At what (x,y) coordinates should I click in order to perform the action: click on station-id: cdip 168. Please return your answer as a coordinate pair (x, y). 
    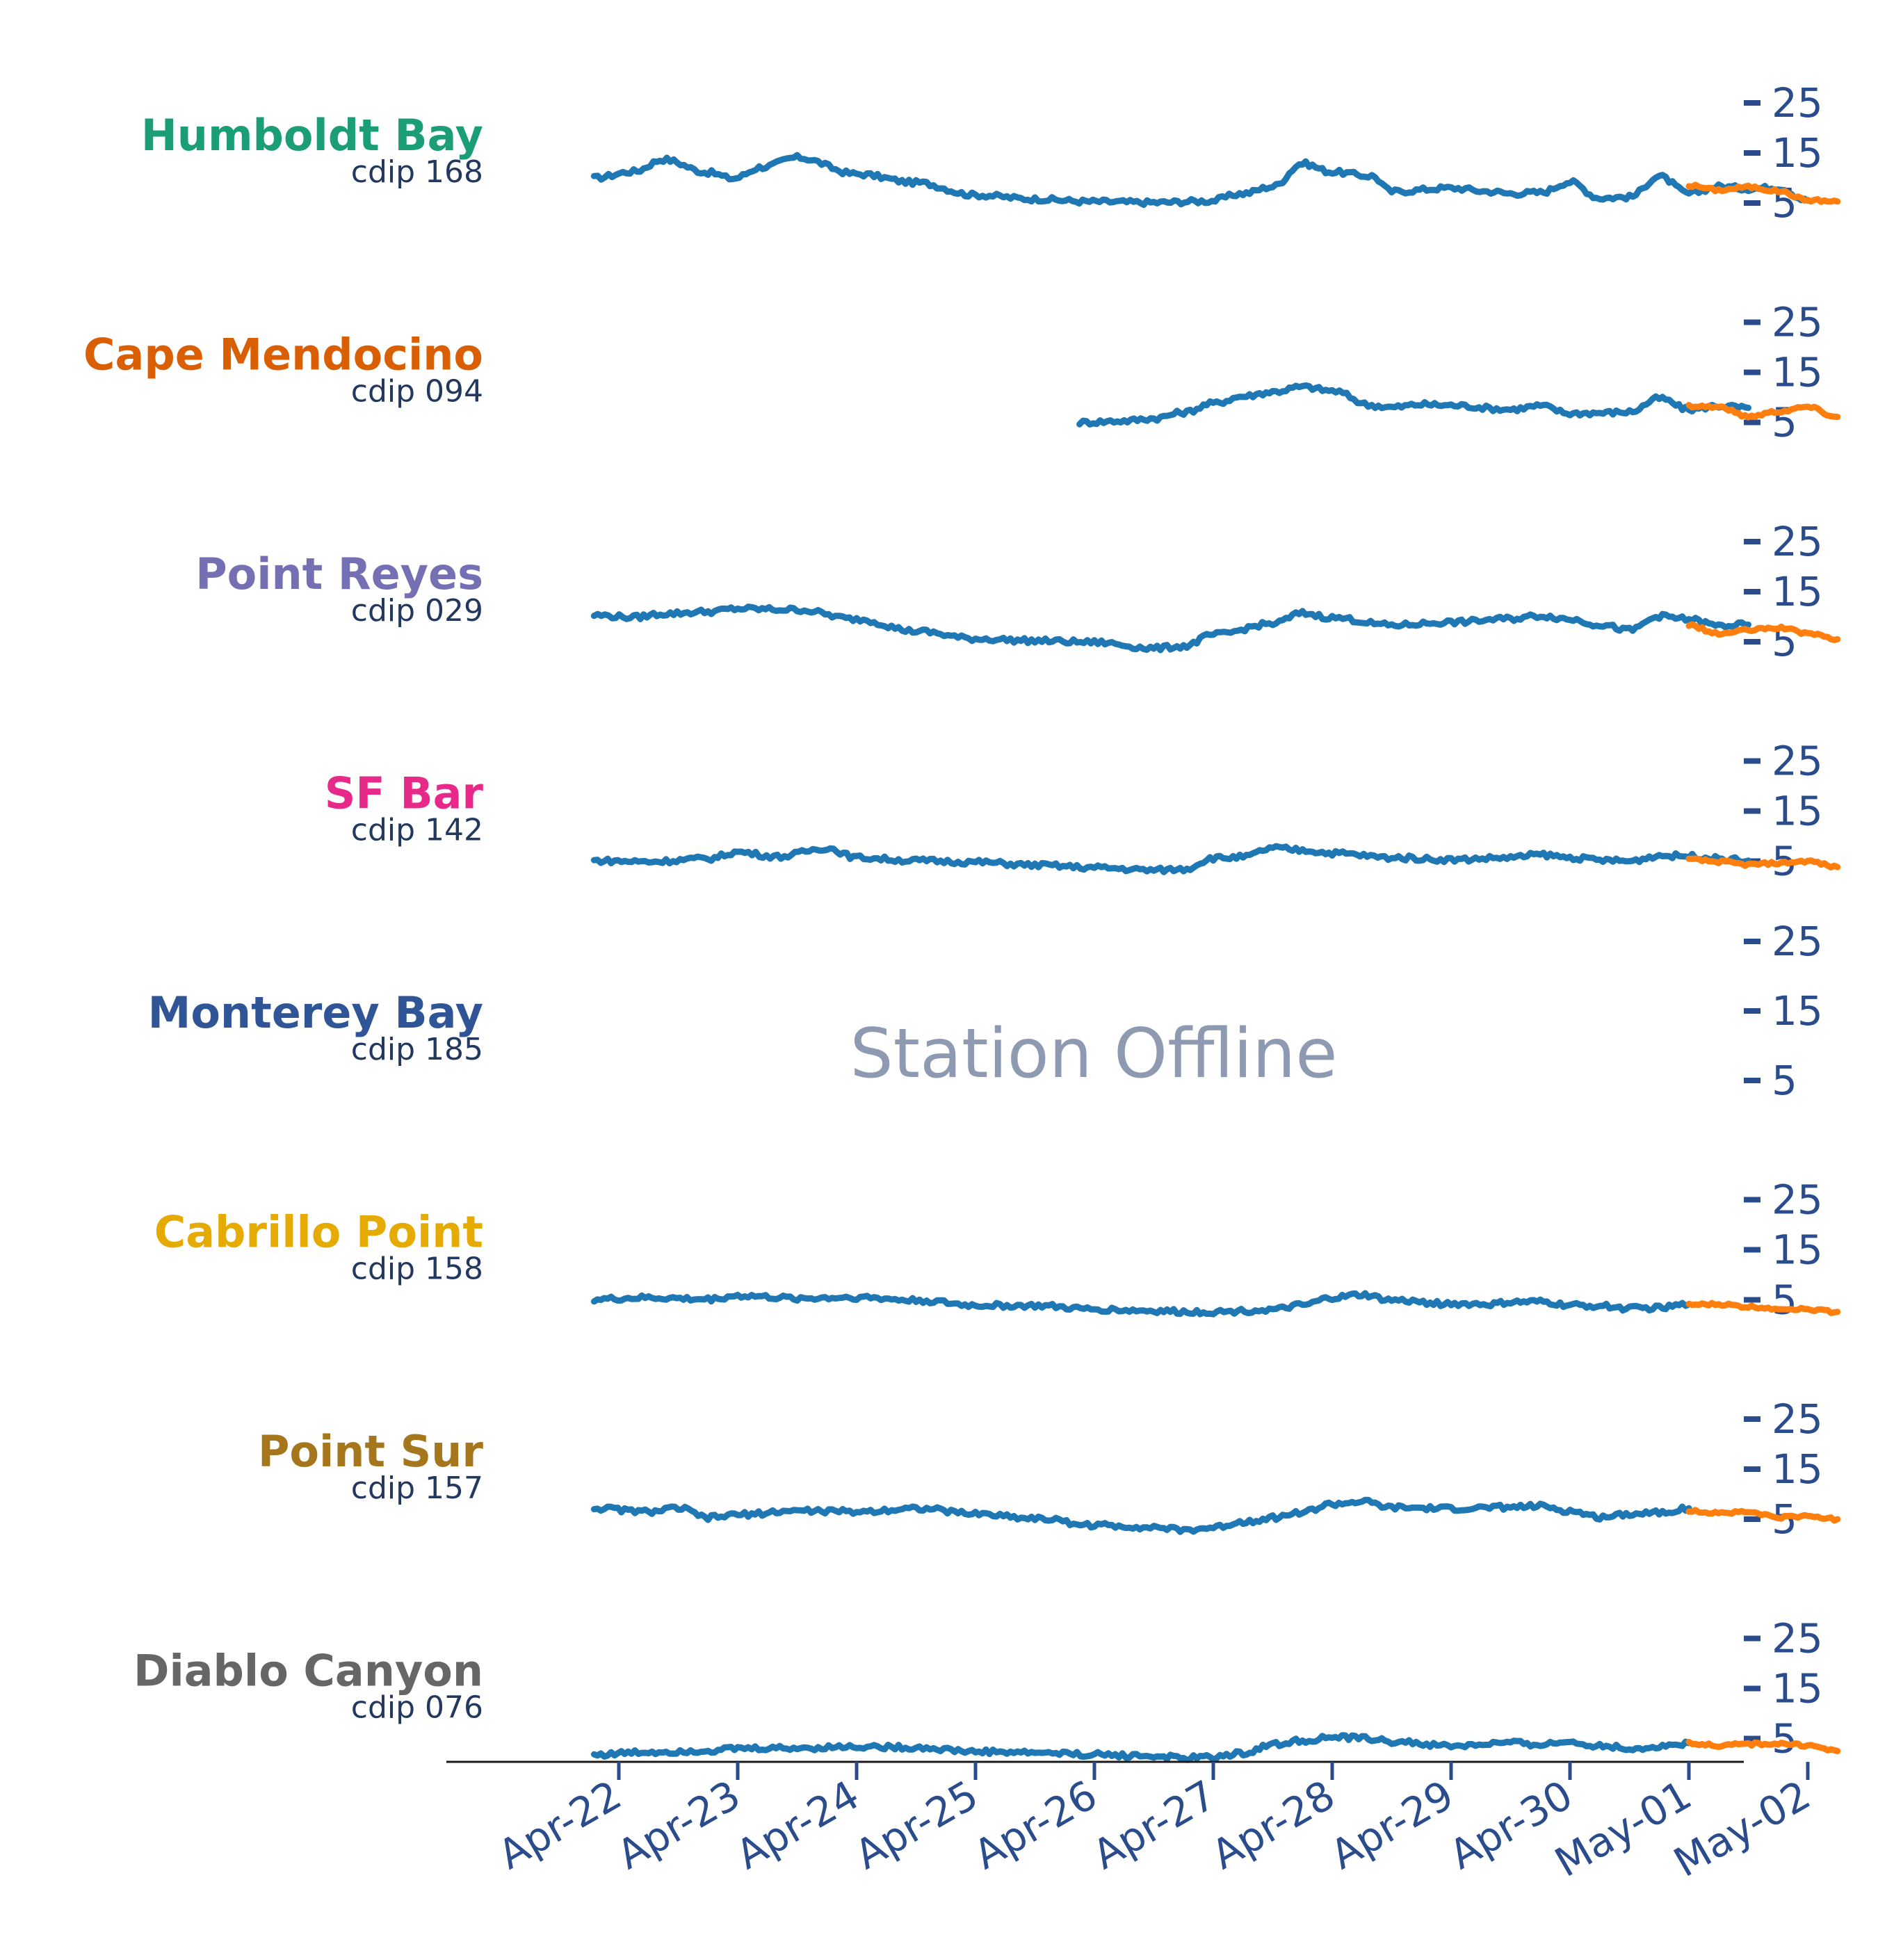
    Looking at the image, I should click on (417, 172).